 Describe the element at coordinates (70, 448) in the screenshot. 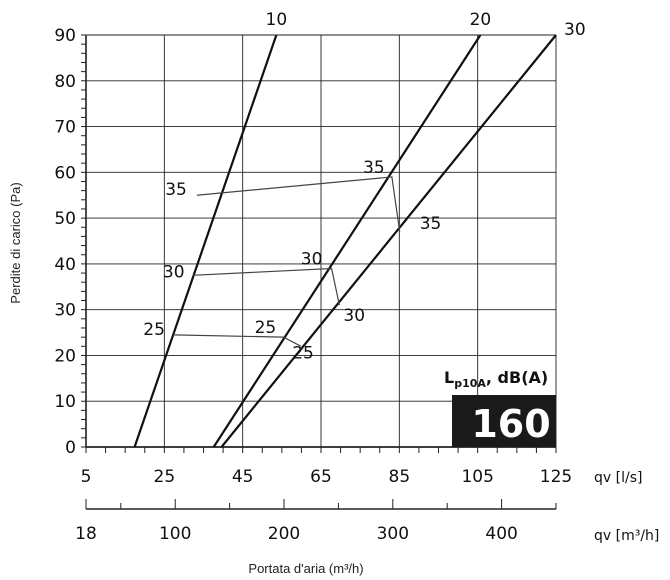

I see `y-tick-label: 0` at that location.